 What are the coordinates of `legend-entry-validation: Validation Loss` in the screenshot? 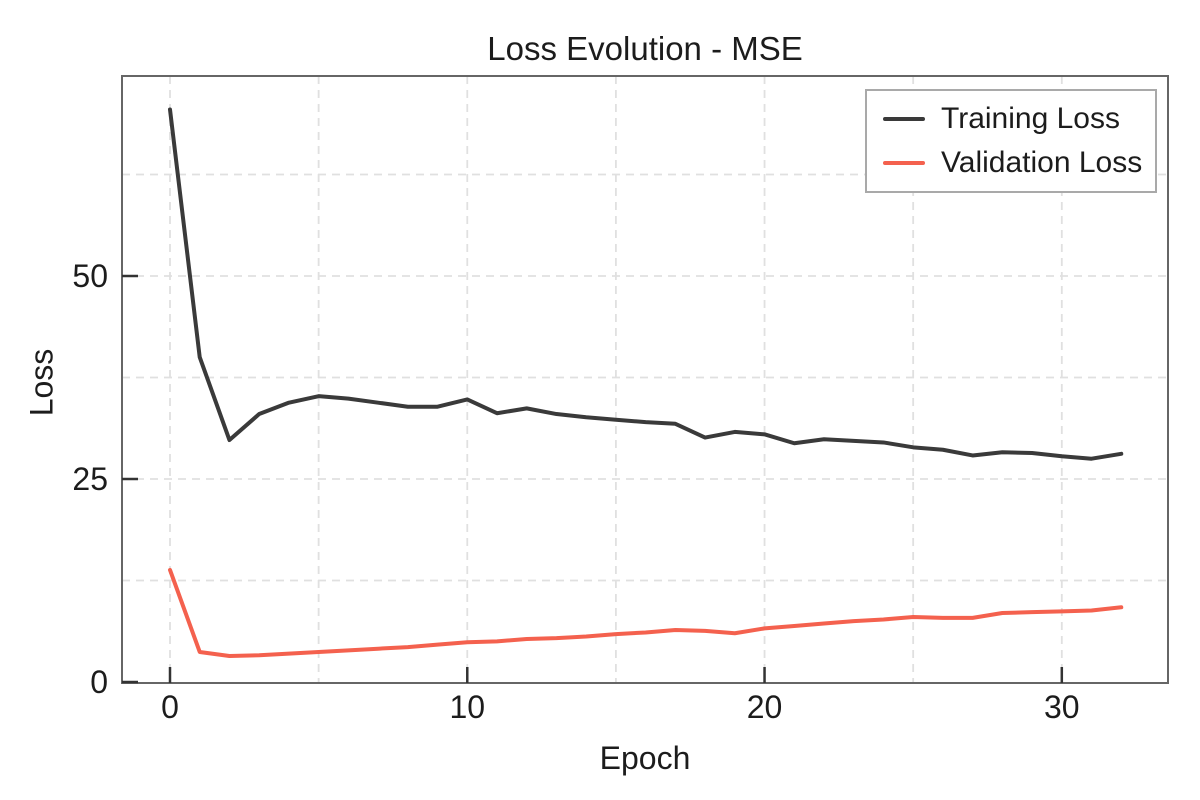 It's located at (1013, 163).